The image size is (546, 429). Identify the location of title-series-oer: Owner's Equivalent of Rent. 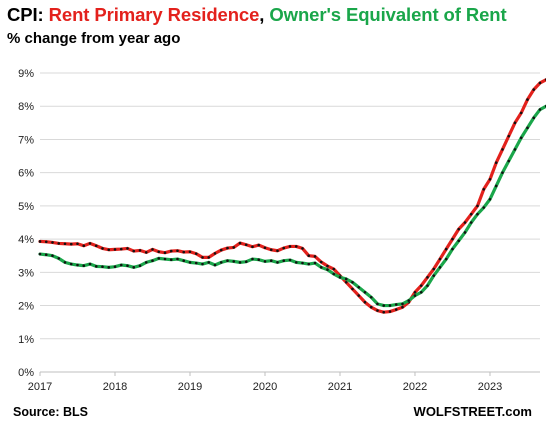
(388, 14).